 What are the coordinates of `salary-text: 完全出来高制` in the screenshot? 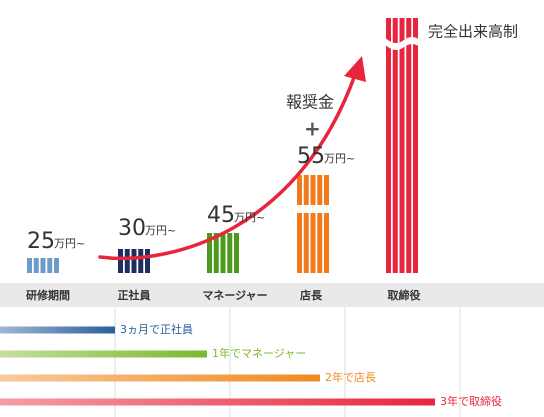 It's located at (473, 32).